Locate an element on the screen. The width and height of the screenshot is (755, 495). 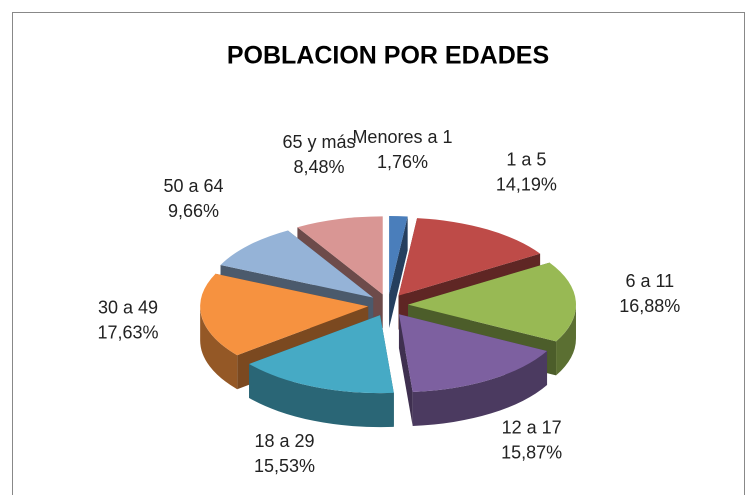
slice-category-label: 50 a 64 is located at coordinates (194, 186).